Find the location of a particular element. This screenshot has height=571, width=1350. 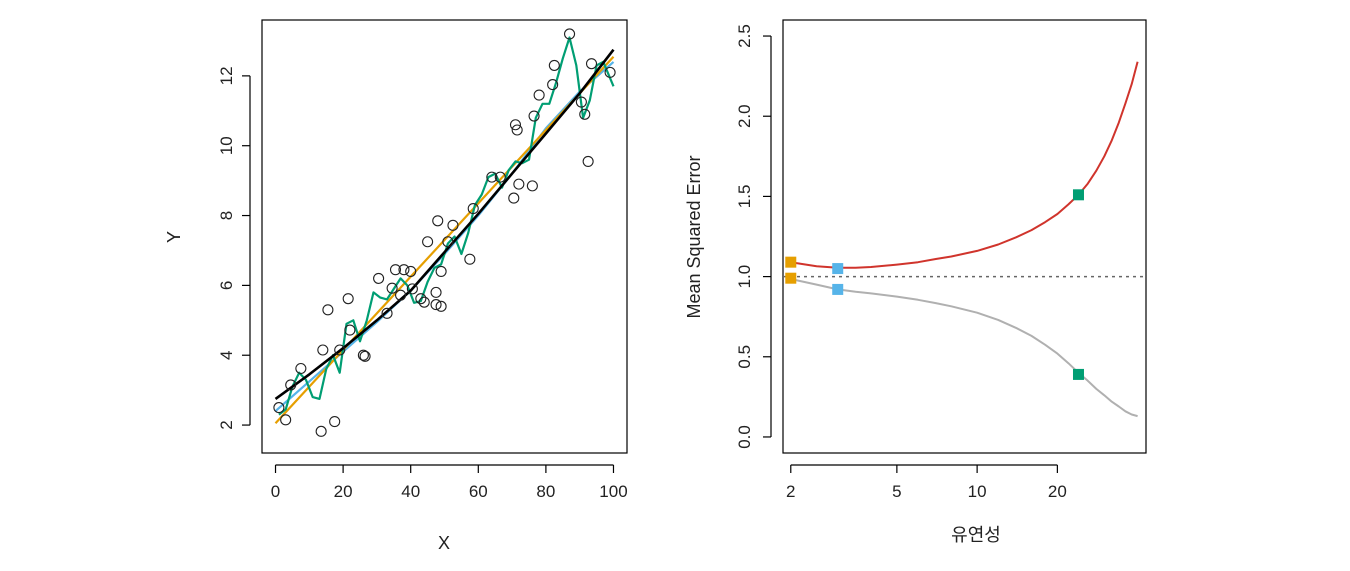

left-y-tick-label: 2 is located at coordinates (226, 424).